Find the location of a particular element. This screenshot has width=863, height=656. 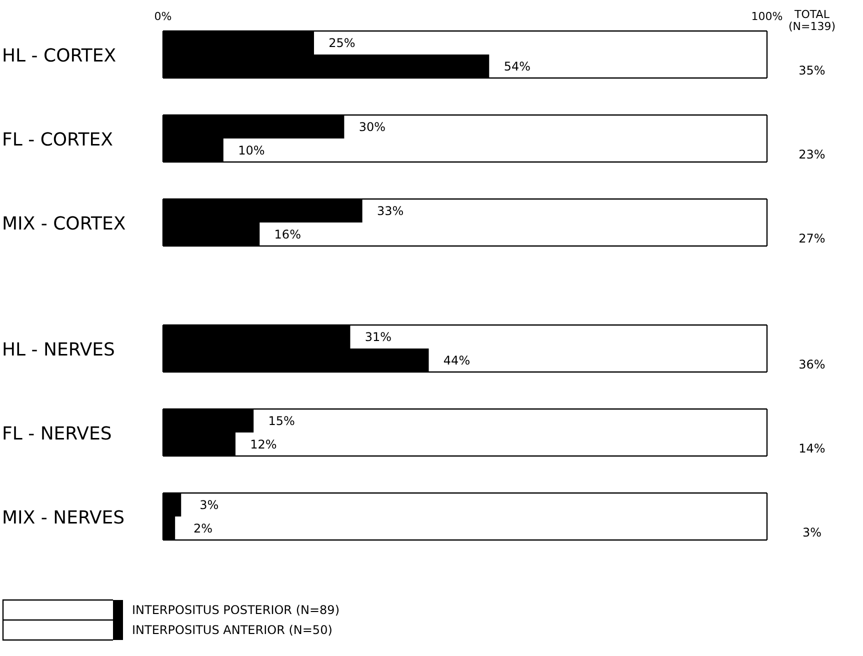

data-label: 31% is located at coordinates (378, 337).